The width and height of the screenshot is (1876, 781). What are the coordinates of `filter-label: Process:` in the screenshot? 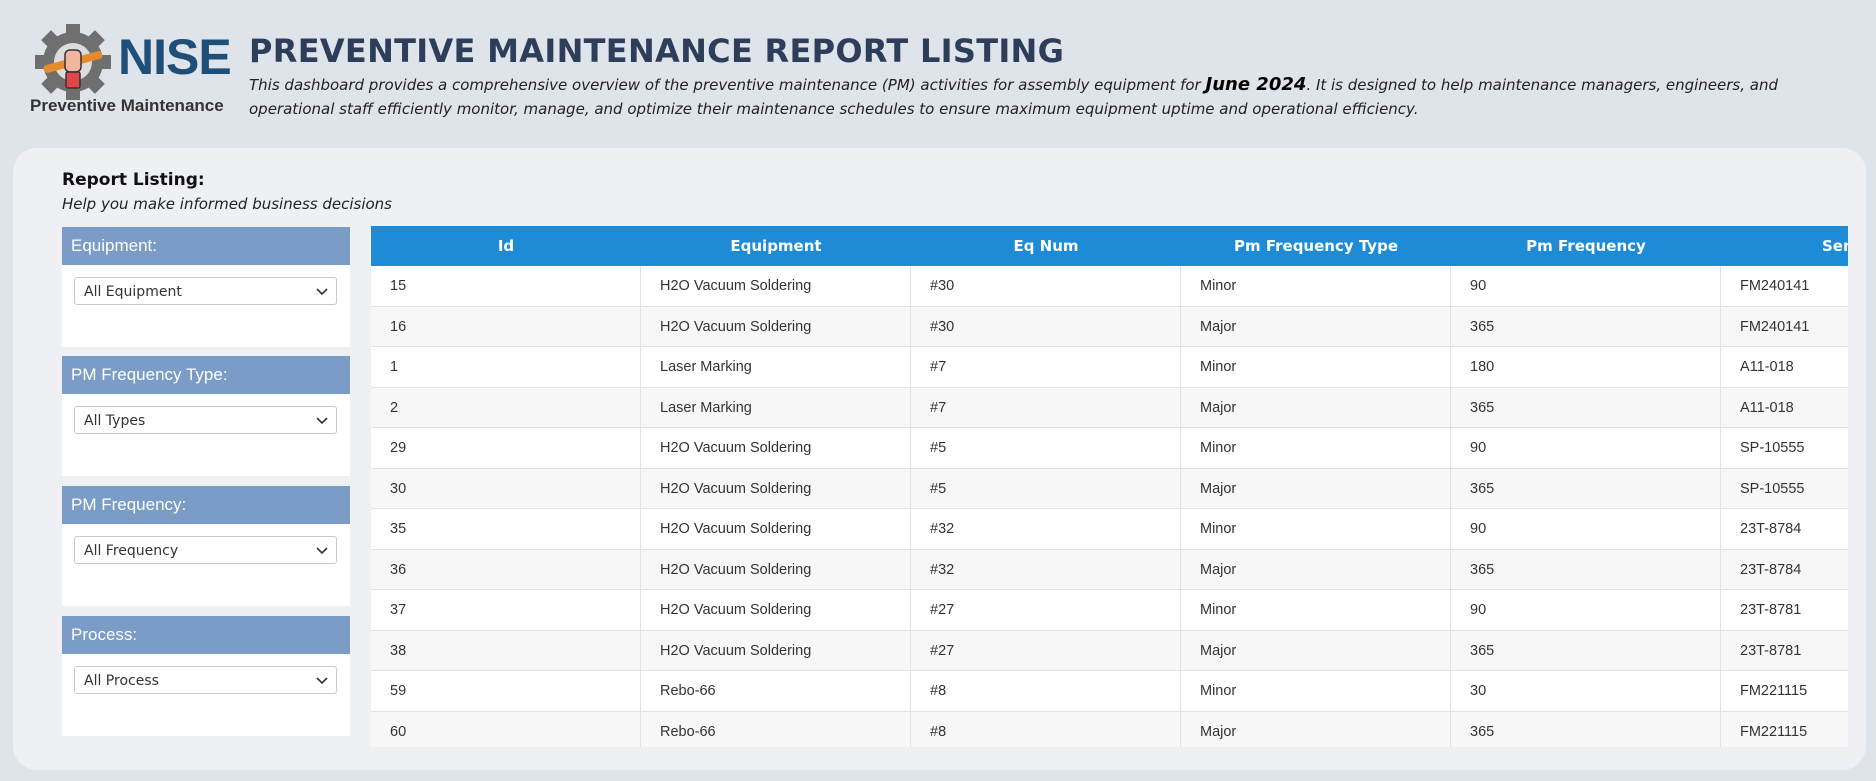 It's located at (206, 635).